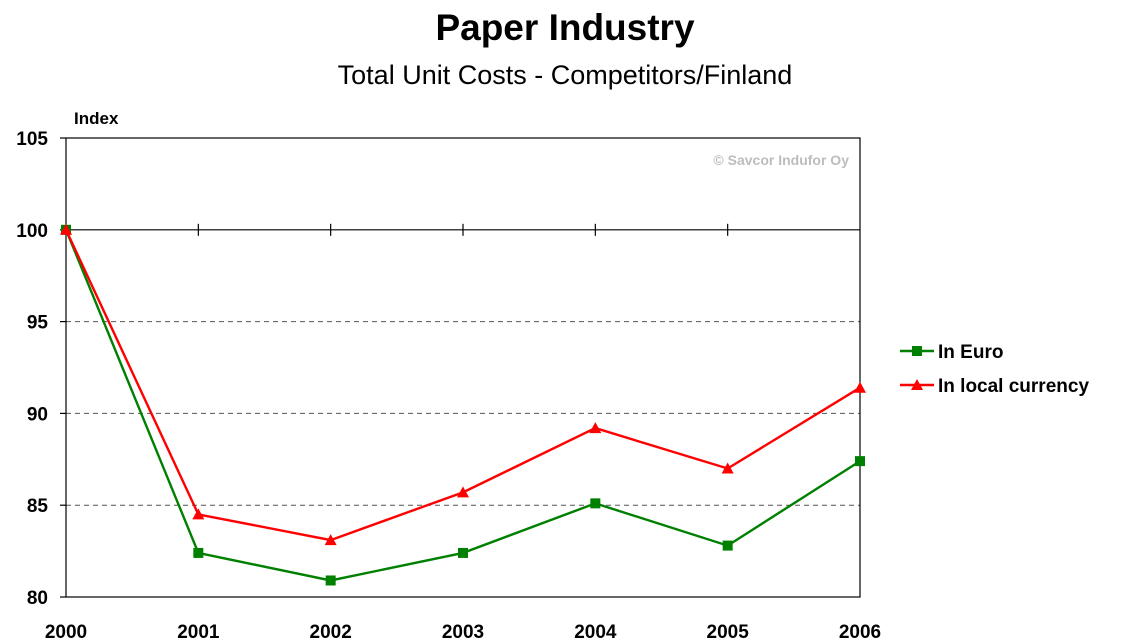 Image resolution: width=1130 pixels, height=644 pixels. What do you see at coordinates (38, 506) in the screenshot?
I see `y-tick-label-85: 85` at bounding box center [38, 506].